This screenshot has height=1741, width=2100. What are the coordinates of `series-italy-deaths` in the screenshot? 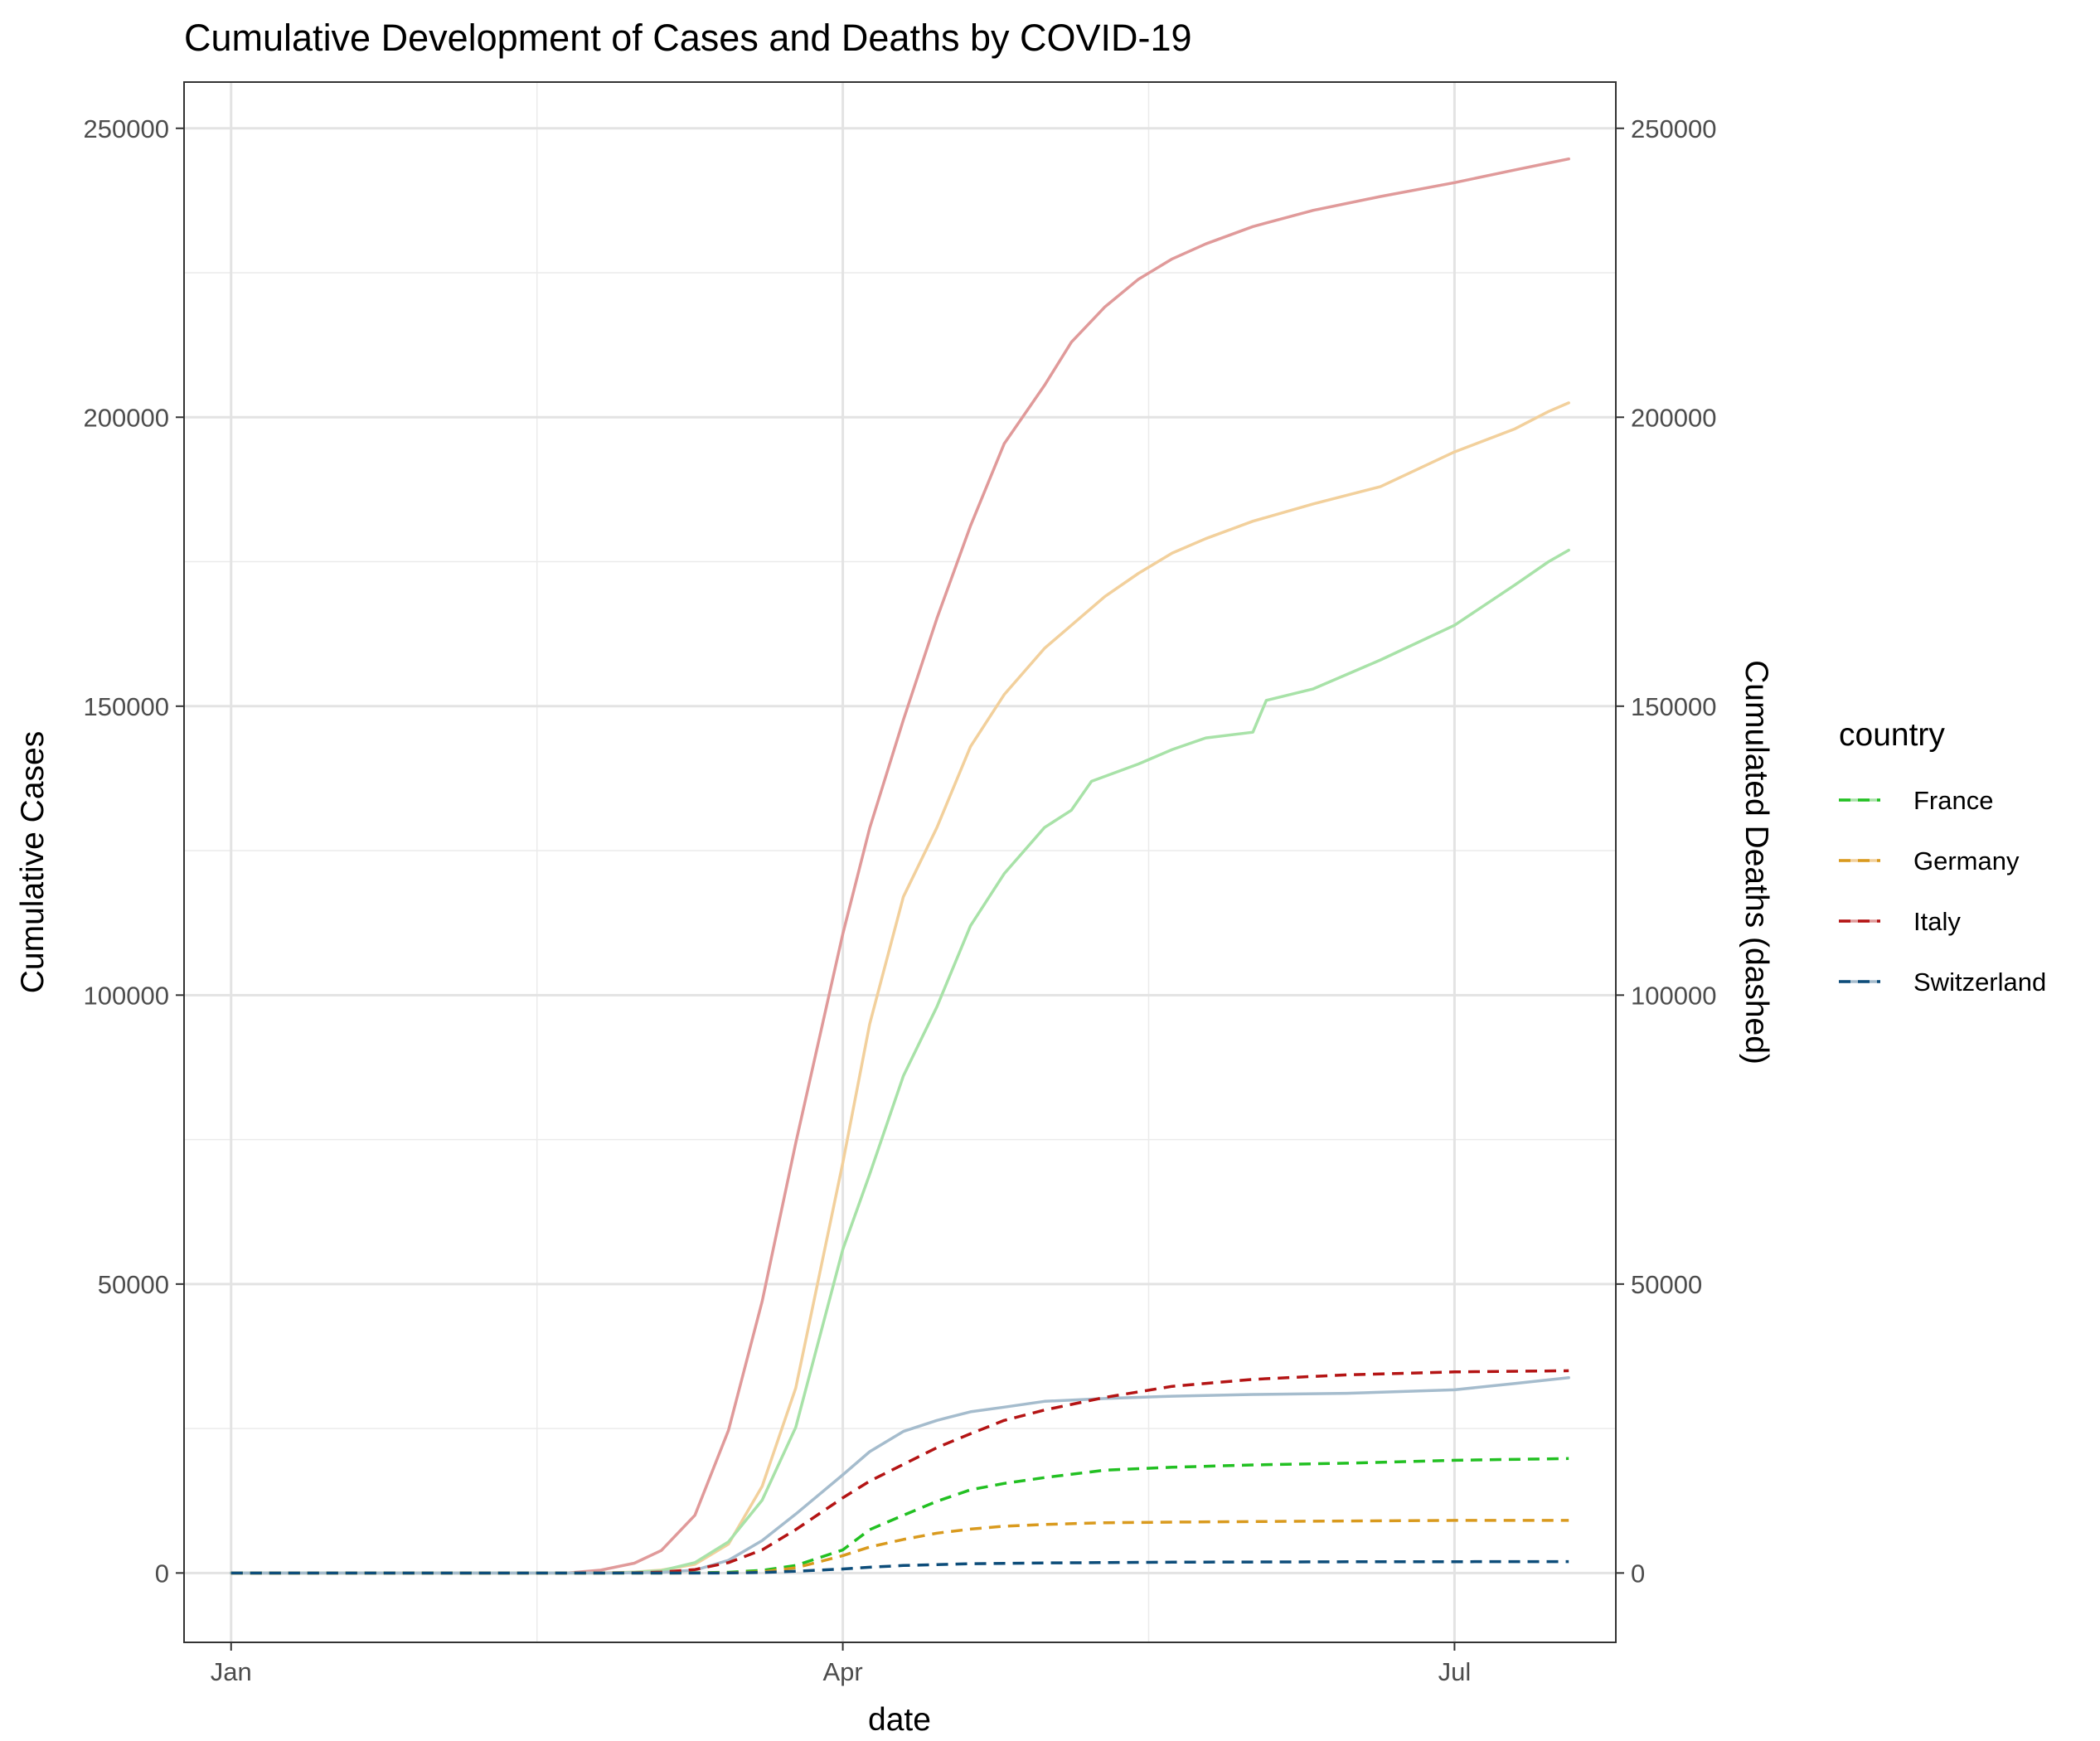 It's located at (900, 1472).